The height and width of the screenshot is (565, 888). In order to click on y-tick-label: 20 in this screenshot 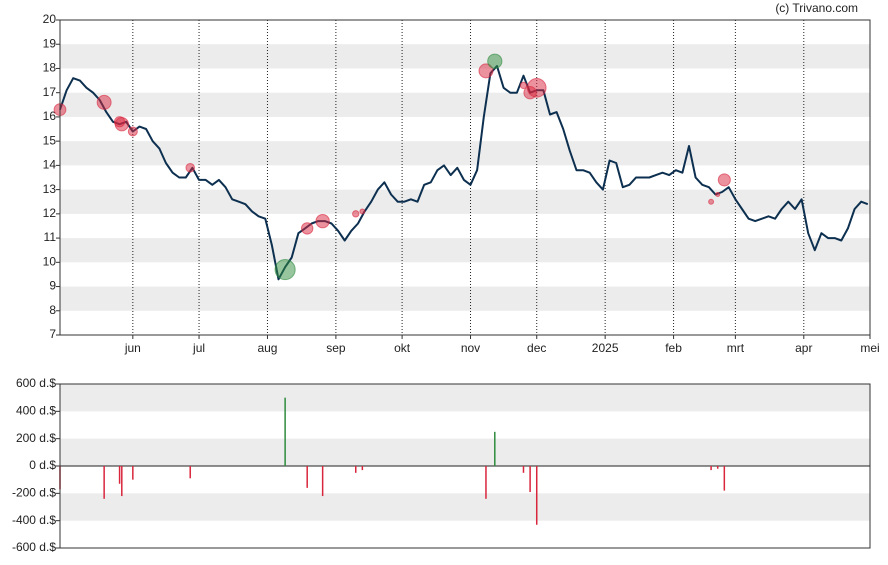, I will do `click(50, 19)`.